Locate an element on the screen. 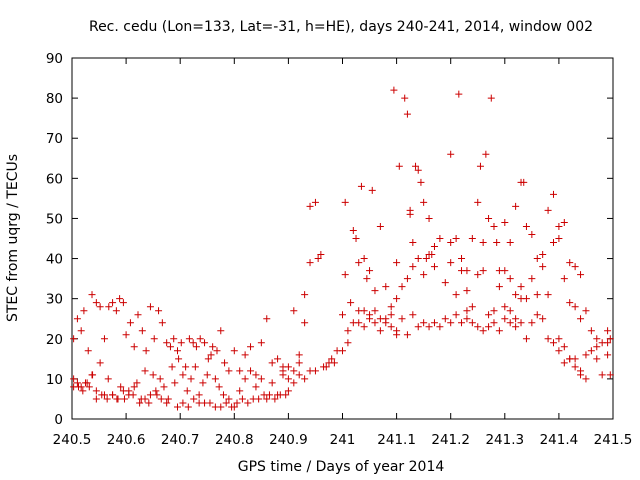 The image size is (640, 480). y-tick-label: 80 is located at coordinates (54, 99).